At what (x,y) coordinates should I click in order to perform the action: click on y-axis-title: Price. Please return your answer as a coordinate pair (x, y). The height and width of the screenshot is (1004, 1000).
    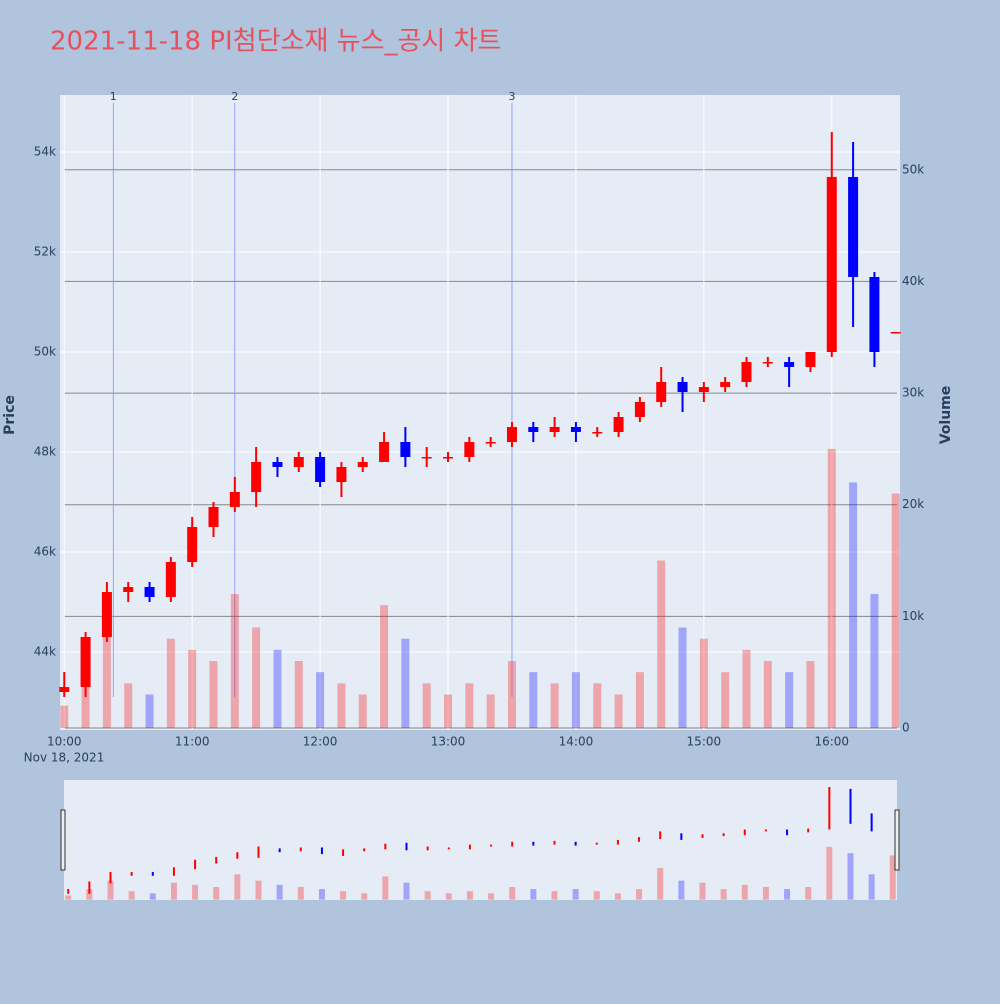
    Looking at the image, I should click on (10, 415).